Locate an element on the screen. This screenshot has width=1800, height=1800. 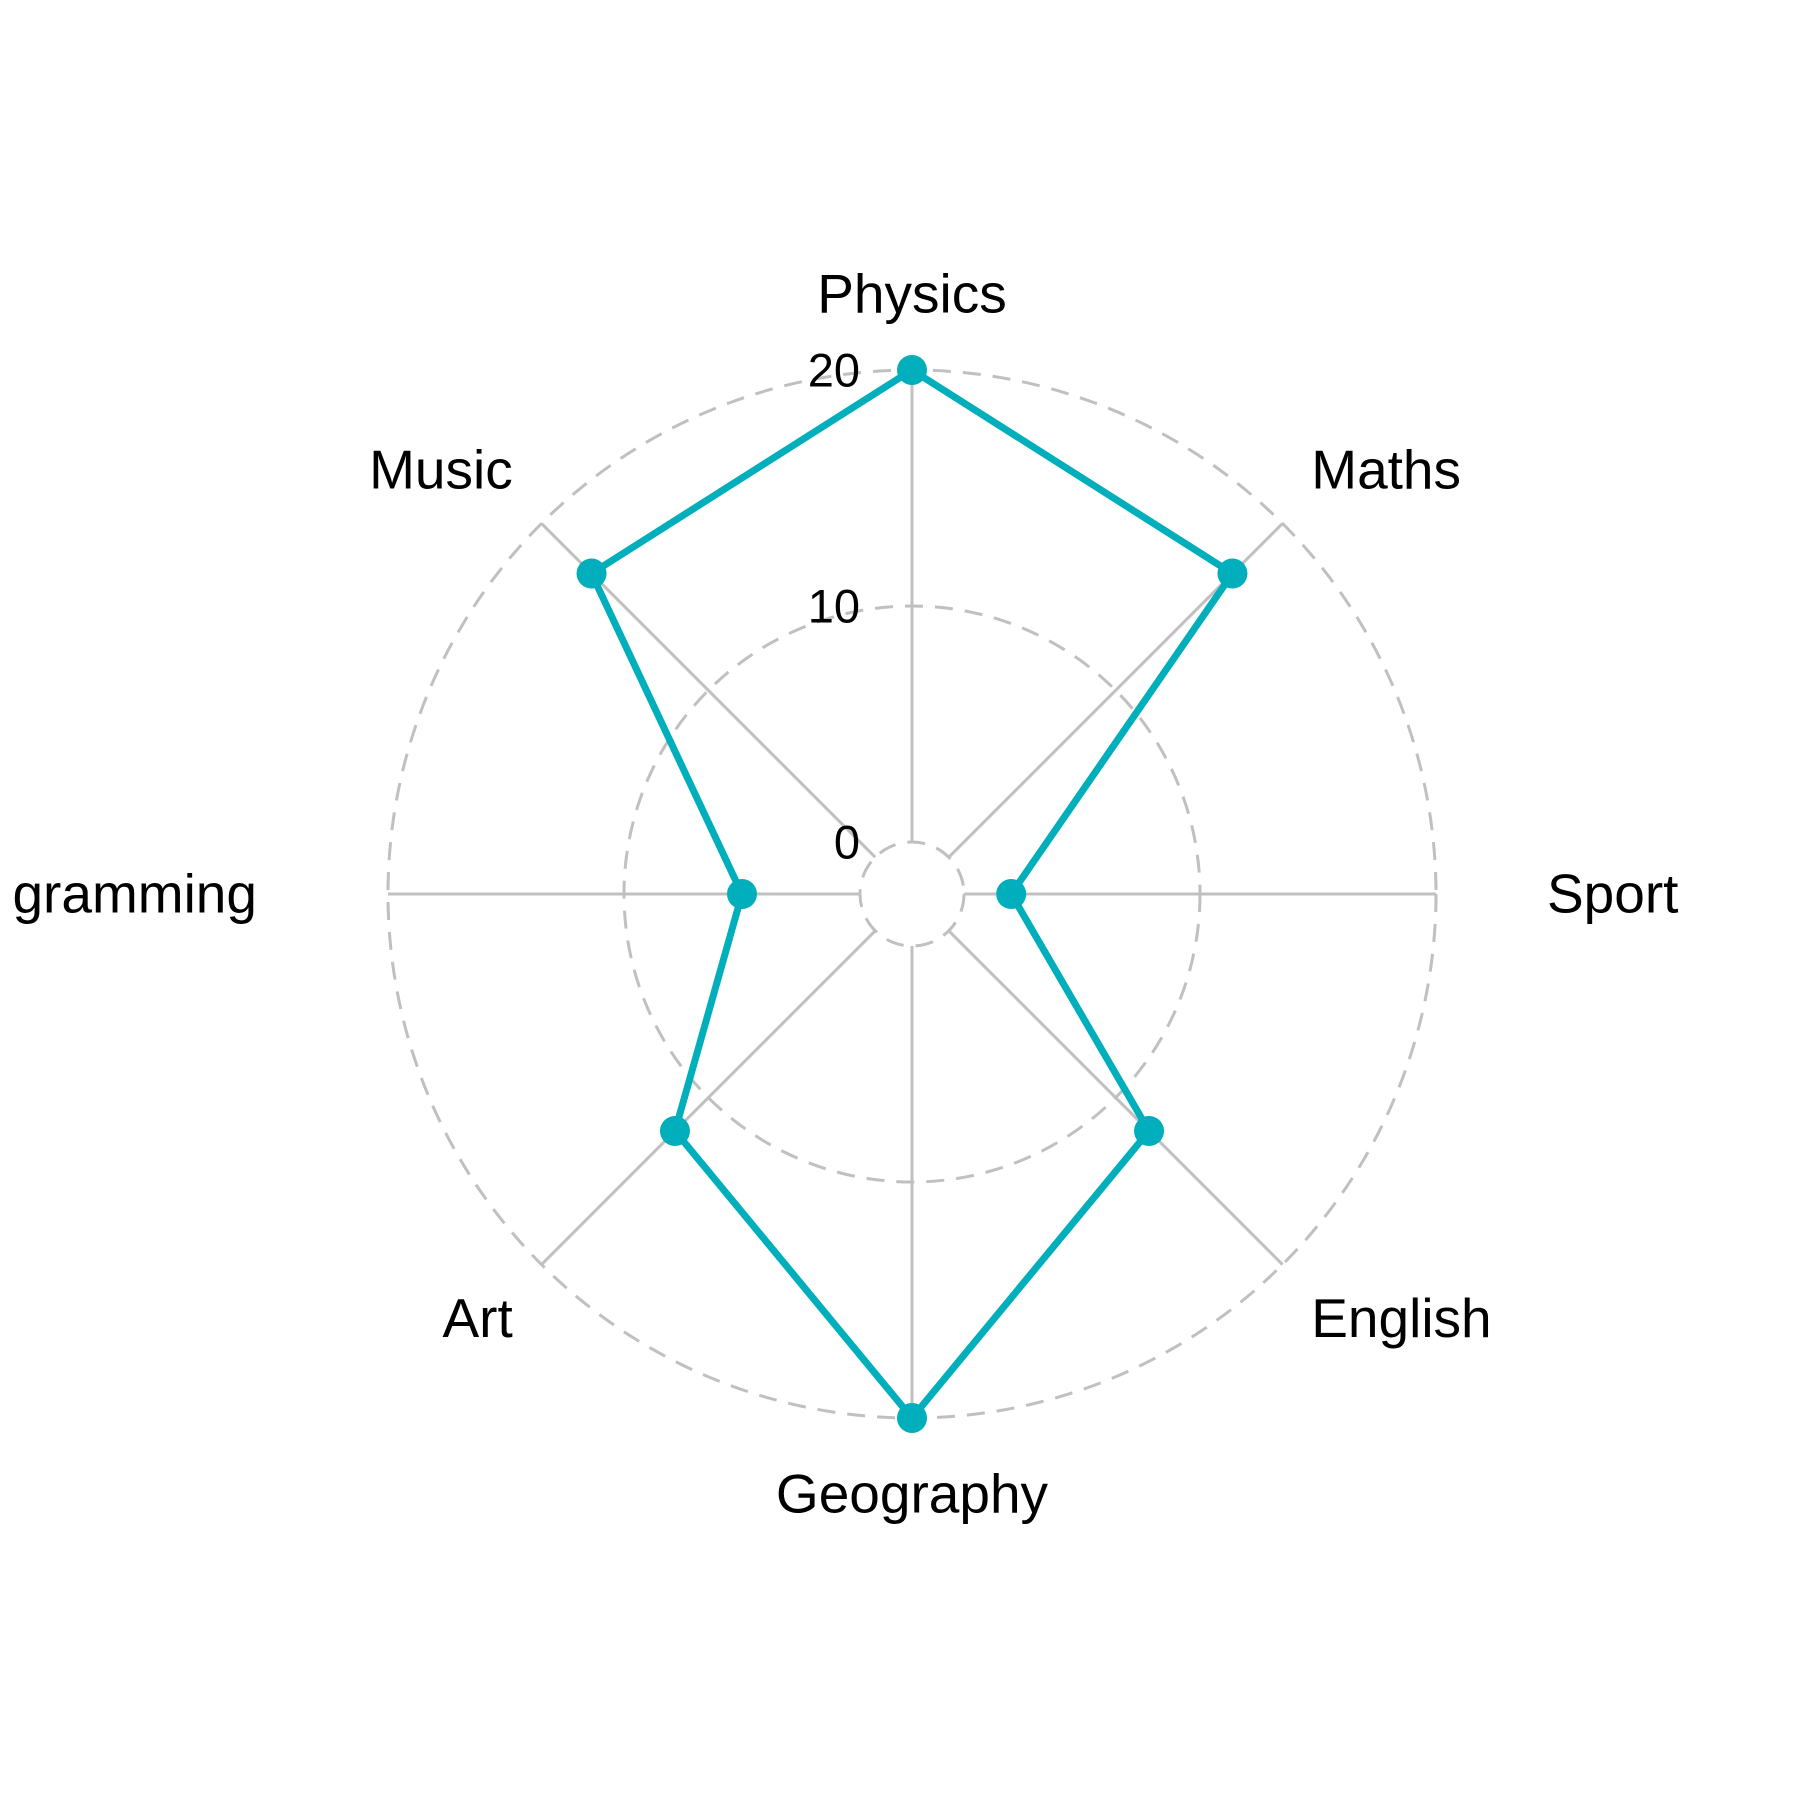
tick-label-0: 0 is located at coordinates (847, 841).